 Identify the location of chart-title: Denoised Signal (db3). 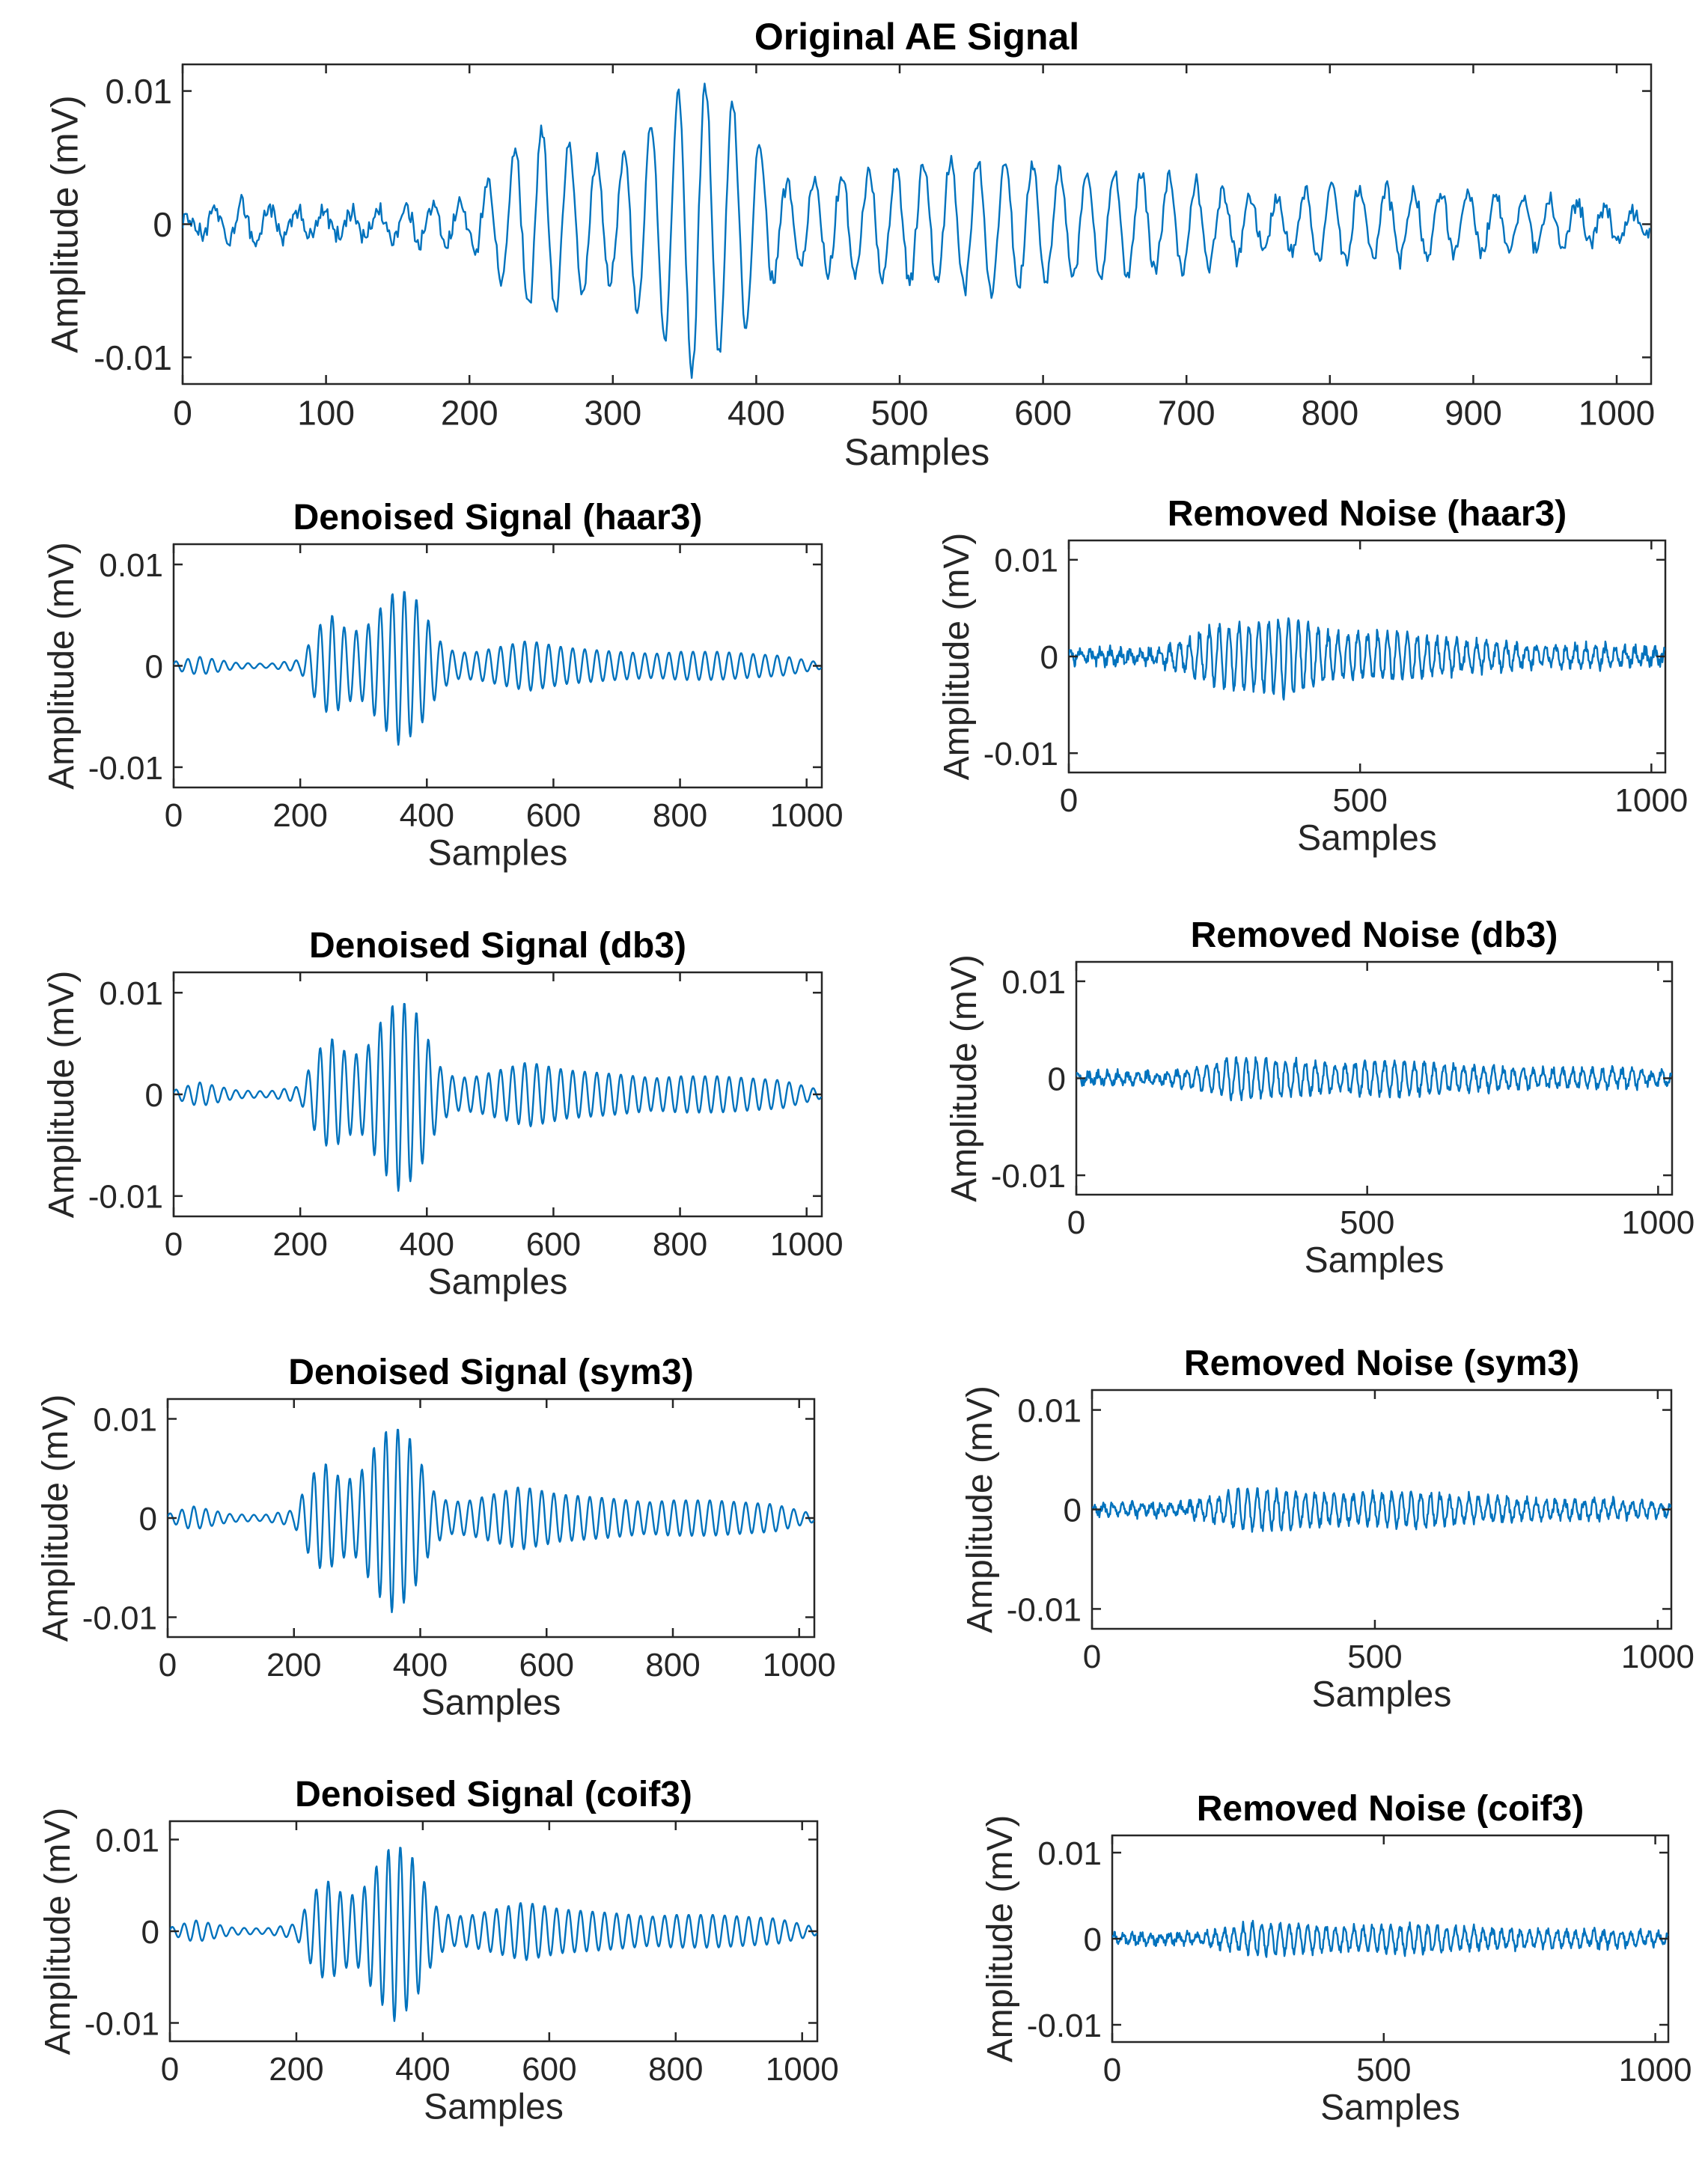
(497, 946).